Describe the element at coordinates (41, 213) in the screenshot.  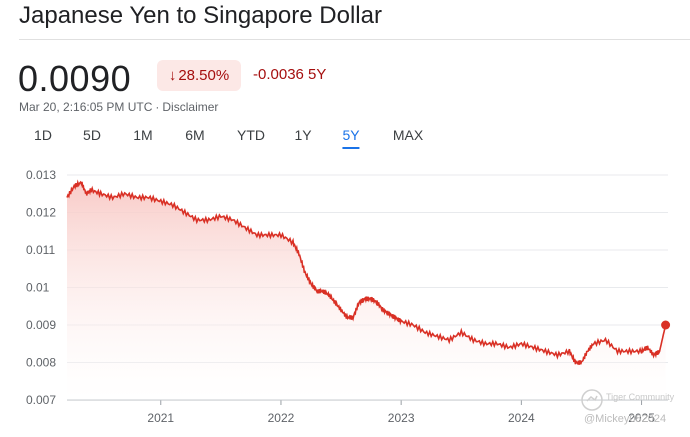
I see `y-tick-label: 0.012` at that location.